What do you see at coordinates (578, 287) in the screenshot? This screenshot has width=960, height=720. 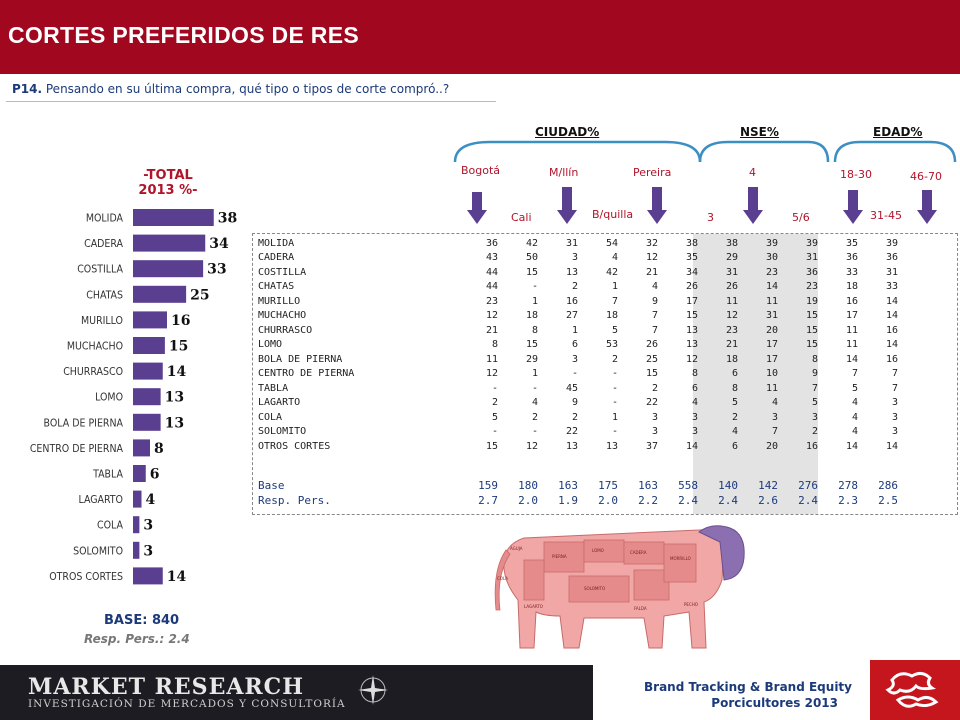 I see `table-row: CHATAS 44-2 1 4 26 26 14 23 18 33` at bounding box center [578, 287].